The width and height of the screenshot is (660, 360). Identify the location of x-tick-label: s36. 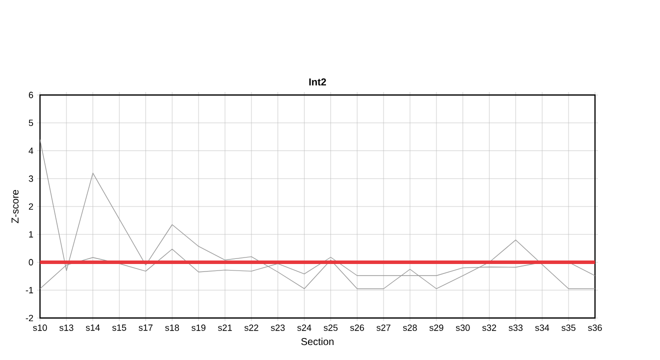
(595, 327).